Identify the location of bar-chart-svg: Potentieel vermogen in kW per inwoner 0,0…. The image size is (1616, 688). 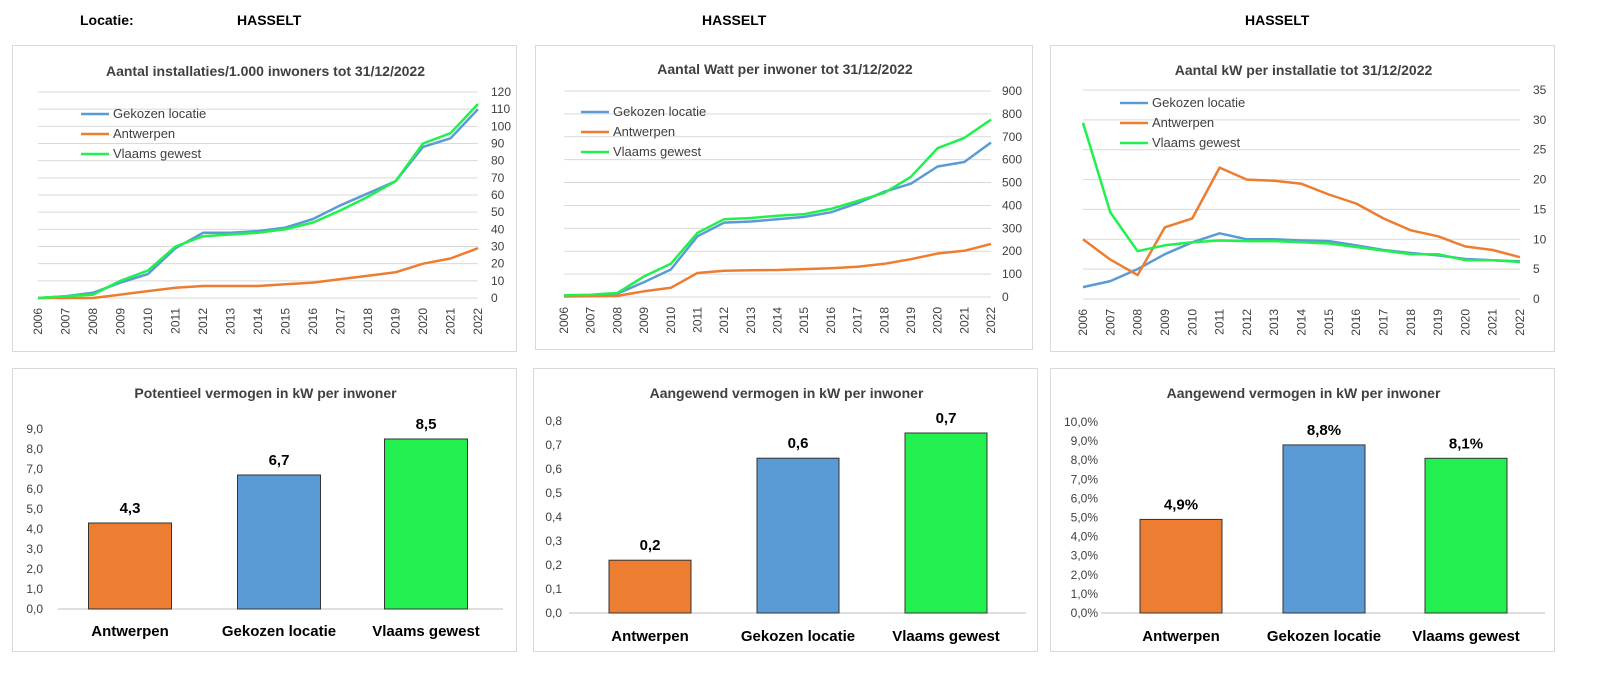
(264, 512).